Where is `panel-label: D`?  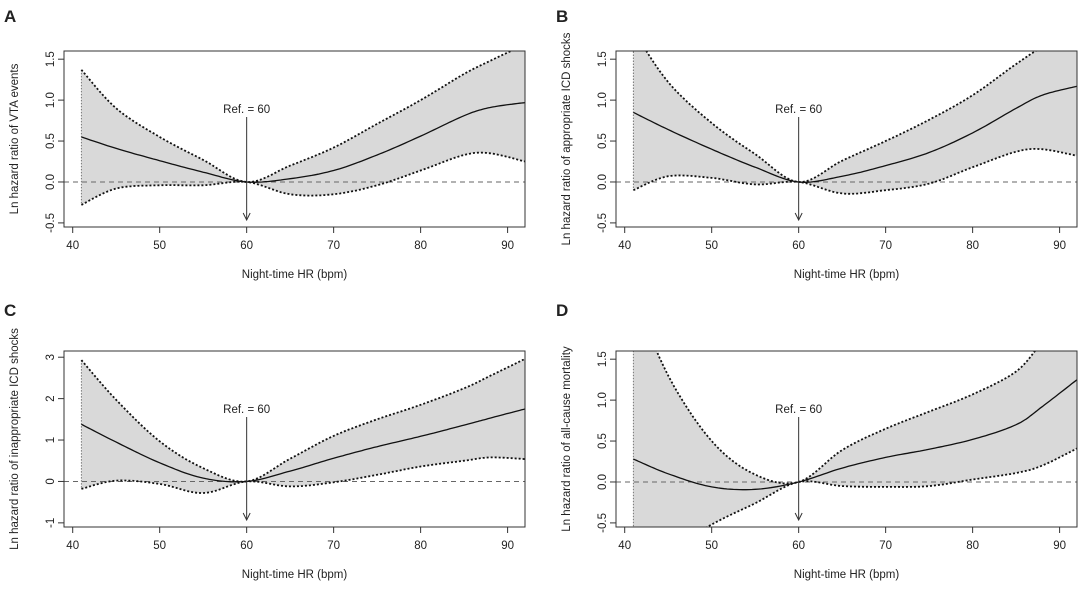 panel-label: D is located at coordinates (562, 310).